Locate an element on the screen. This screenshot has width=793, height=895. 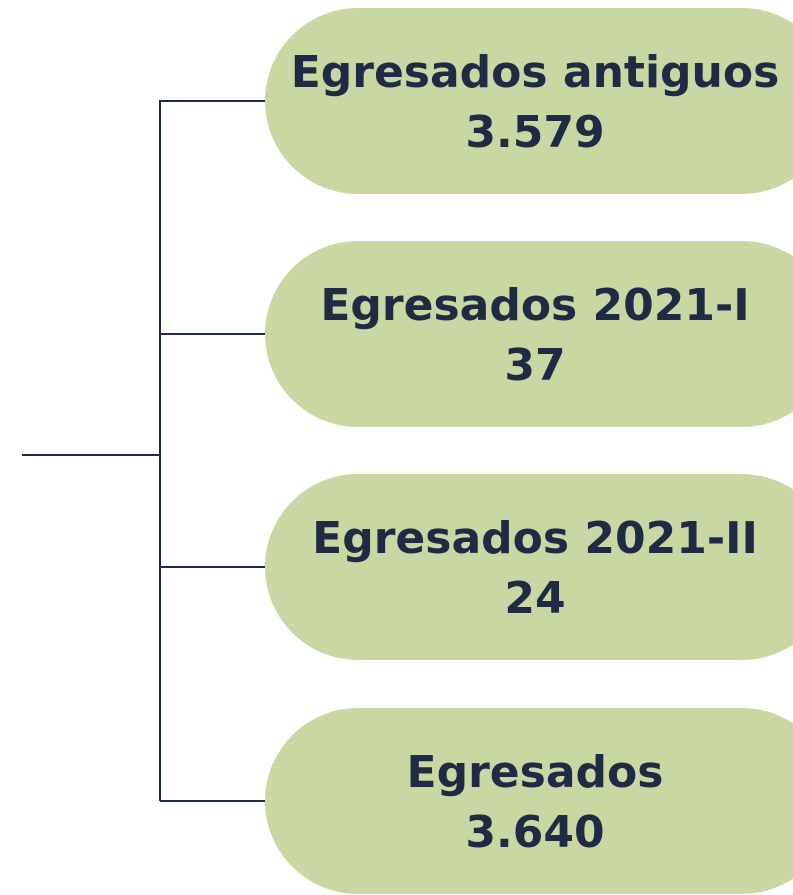
node-label: Egresados 2021-I is located at coordinates (534, 305).